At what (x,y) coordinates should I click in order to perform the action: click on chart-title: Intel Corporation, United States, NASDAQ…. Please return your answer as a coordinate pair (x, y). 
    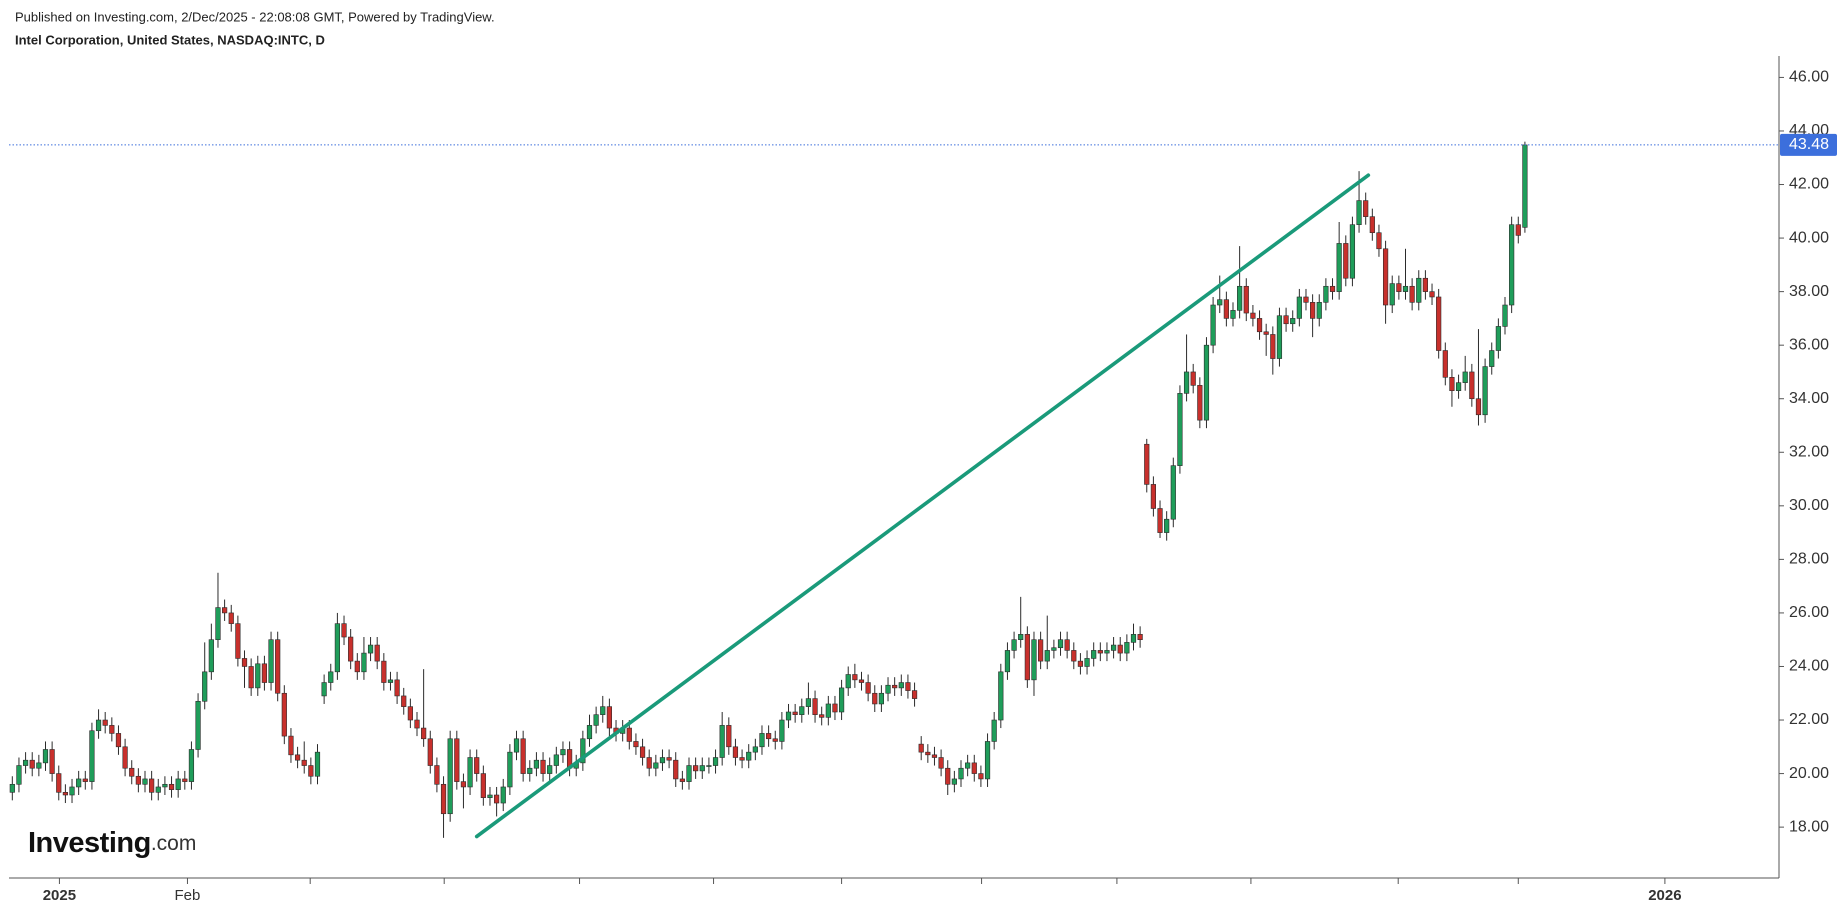
    Looking at the image, I should click on (170, 39).